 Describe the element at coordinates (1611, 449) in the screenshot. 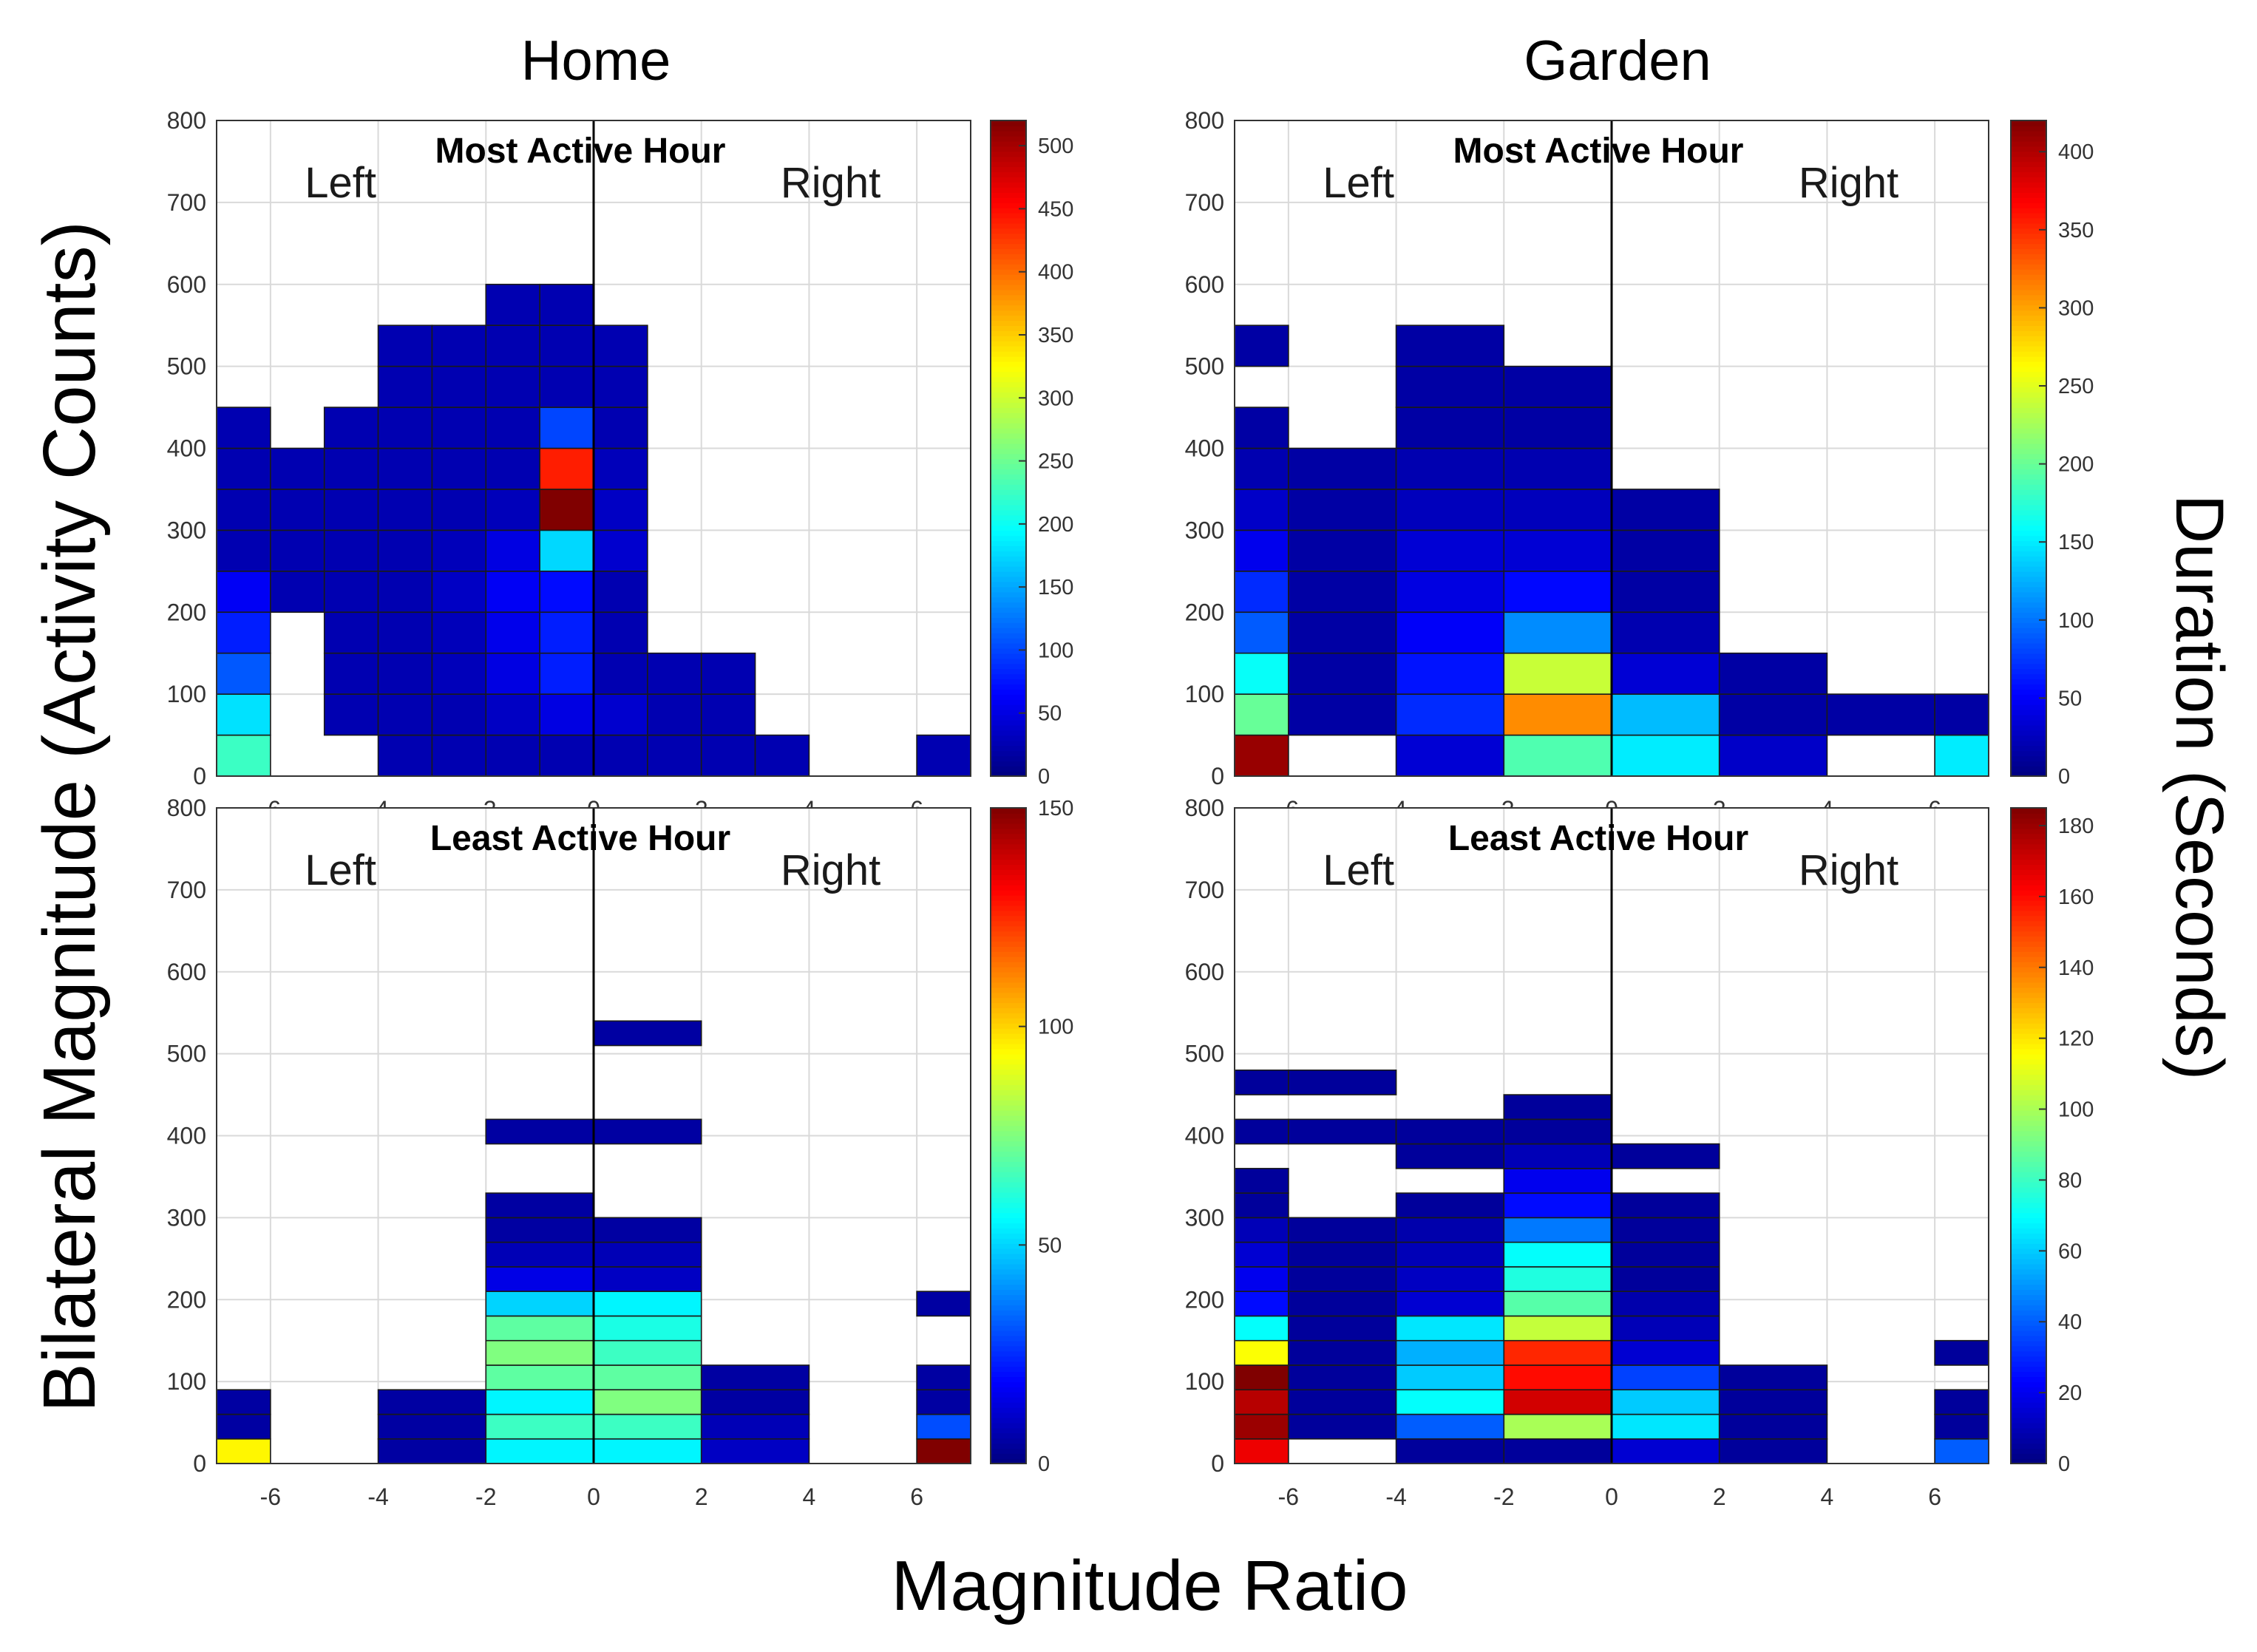

I see `axes-frame` at that location.